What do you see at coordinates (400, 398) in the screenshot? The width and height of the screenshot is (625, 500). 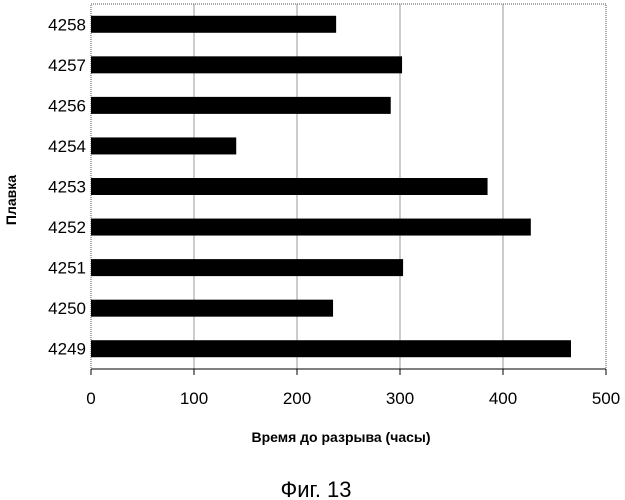 I see `x-tick-label-300: 300` at bounding box center [400, 398].